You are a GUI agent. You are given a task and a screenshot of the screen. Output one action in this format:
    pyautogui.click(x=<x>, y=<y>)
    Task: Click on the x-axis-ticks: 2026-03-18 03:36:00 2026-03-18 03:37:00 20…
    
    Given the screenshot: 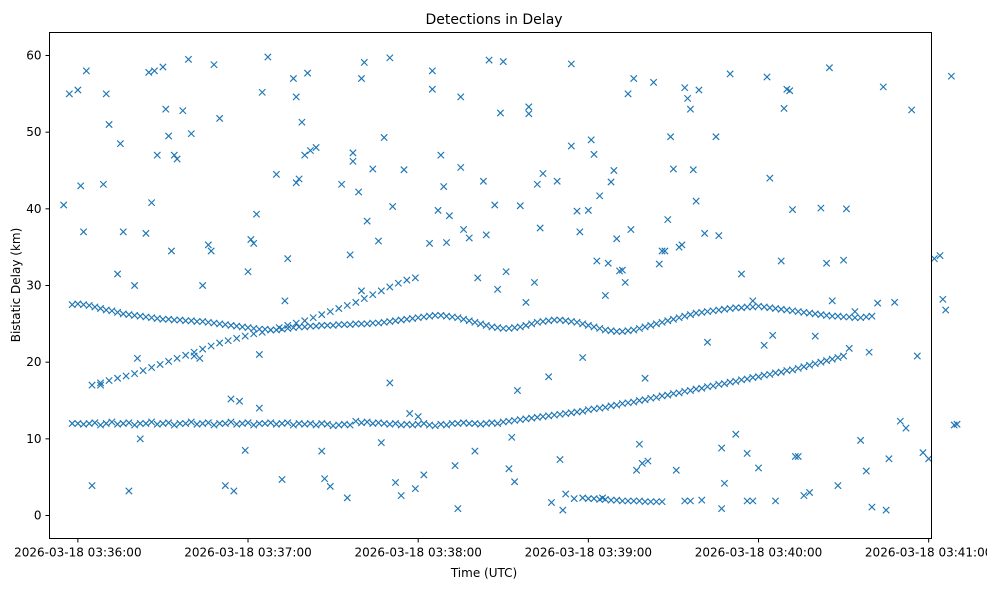 What is the action you would take?
    pyautogui.click(x=500, y=549)
    